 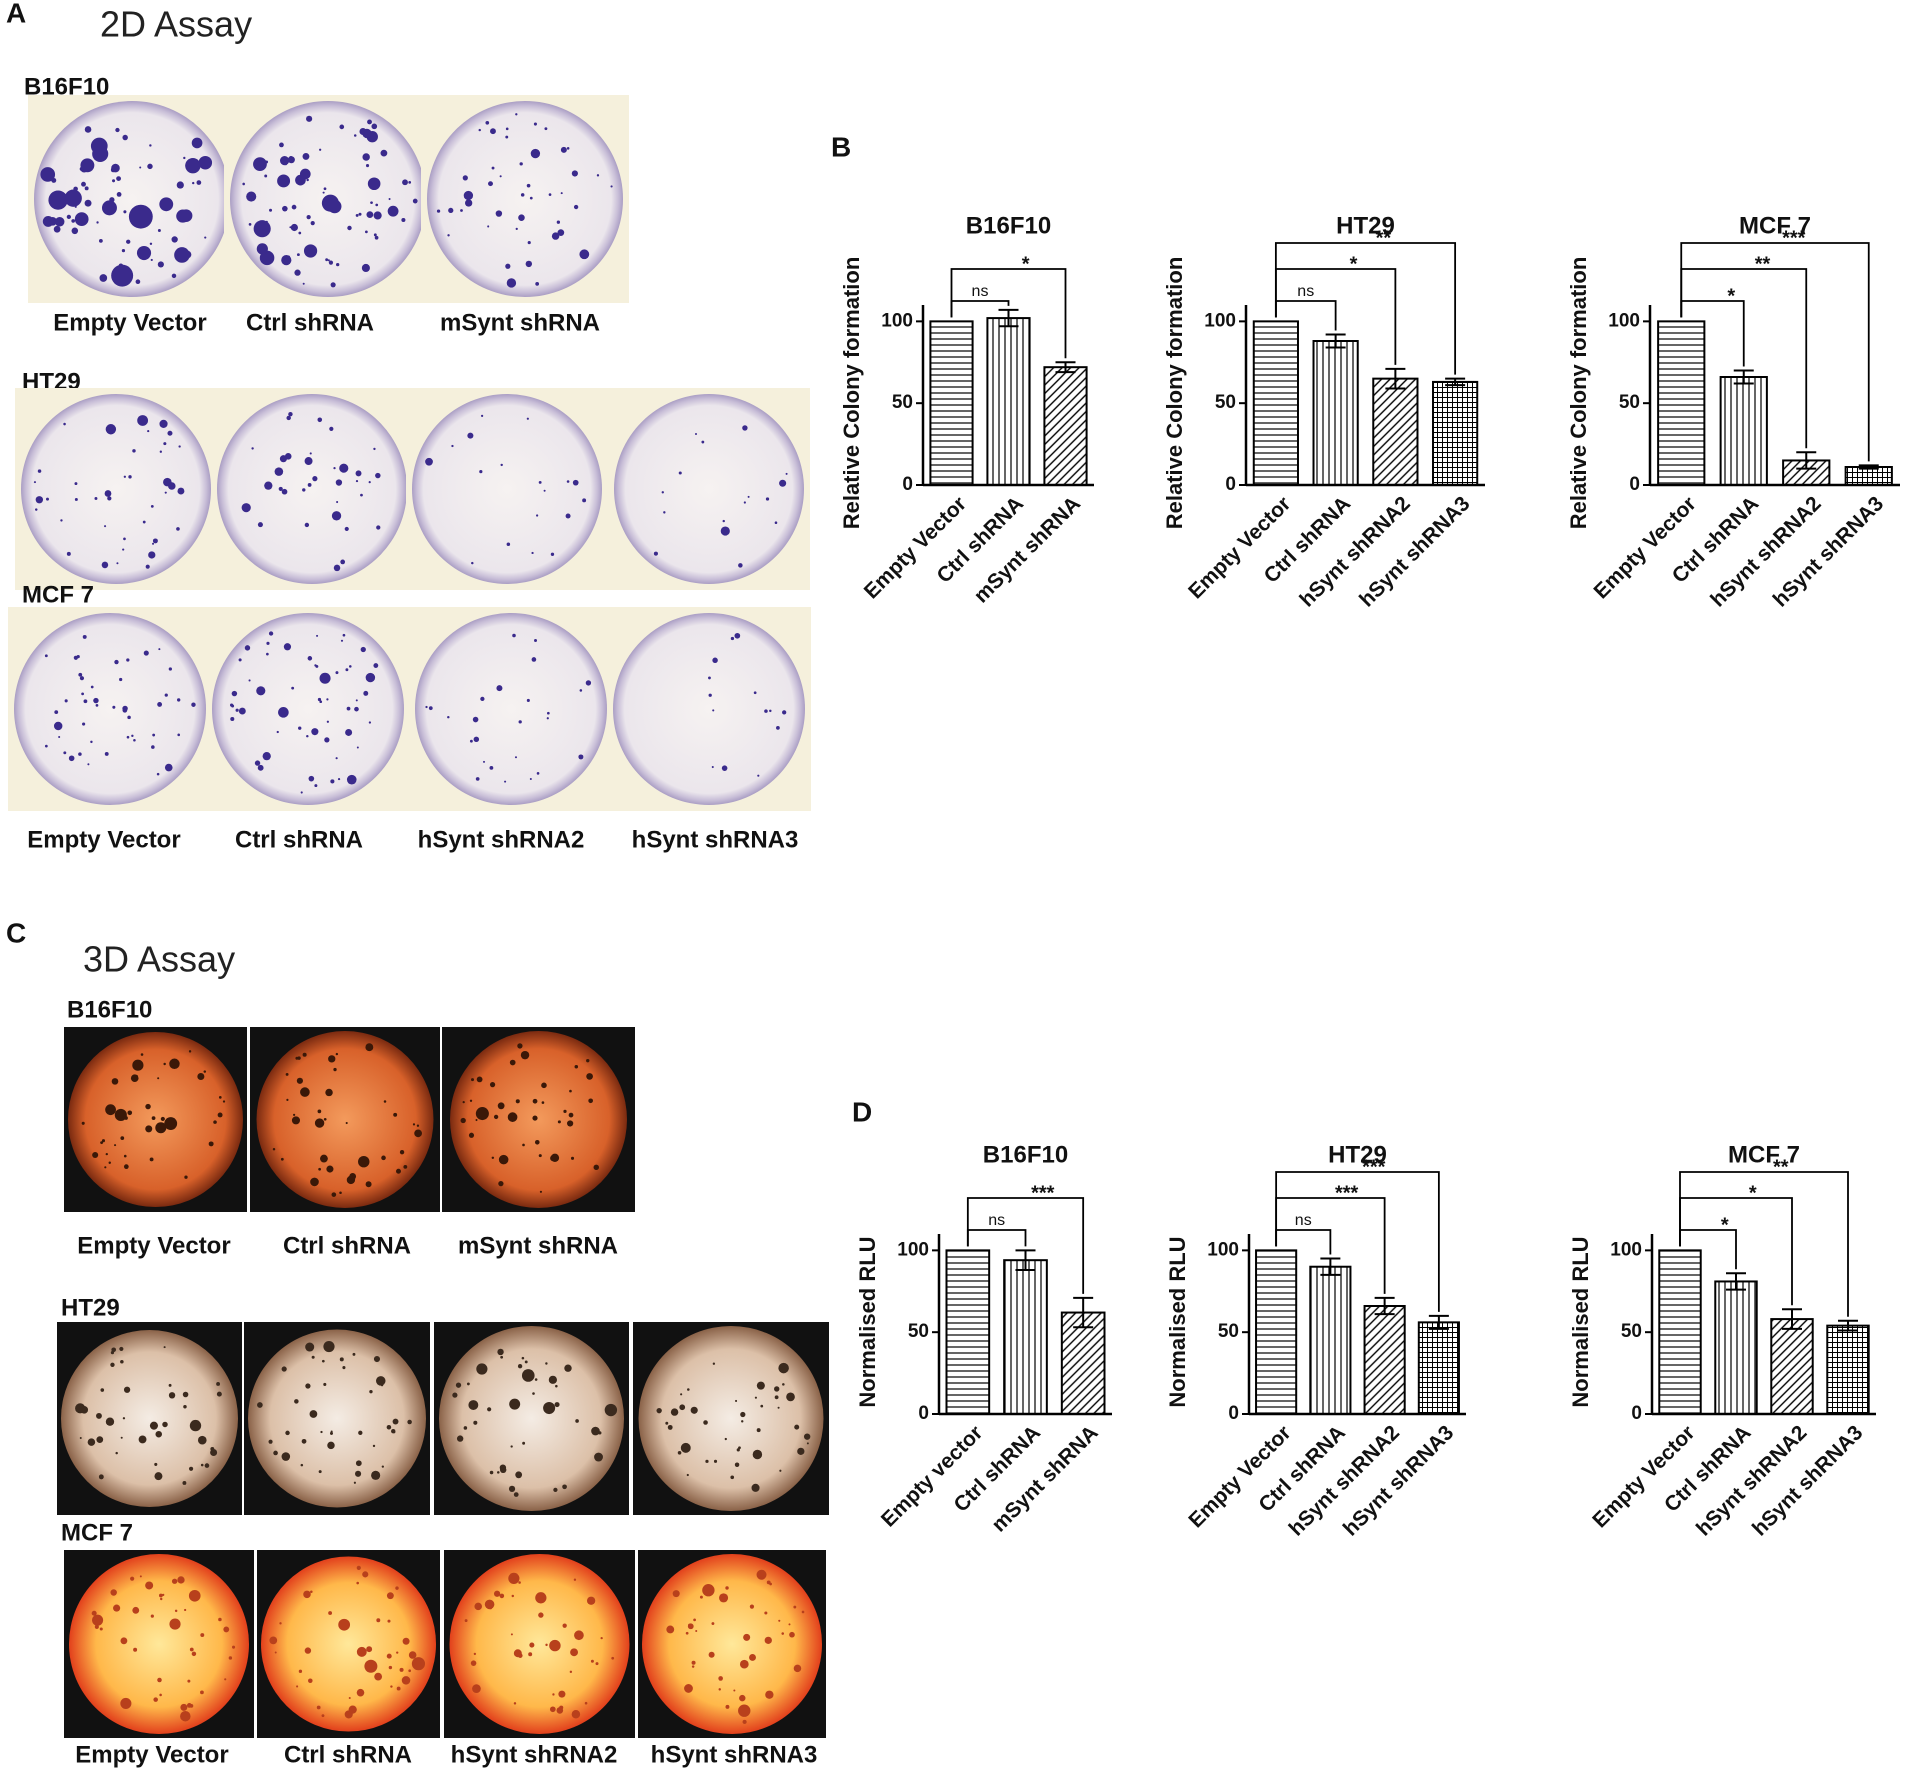 What do you see at coordinates (1374, 1167) in the screenshot?
I see `significance-label: ***` at bounding box center [1374, 1167].